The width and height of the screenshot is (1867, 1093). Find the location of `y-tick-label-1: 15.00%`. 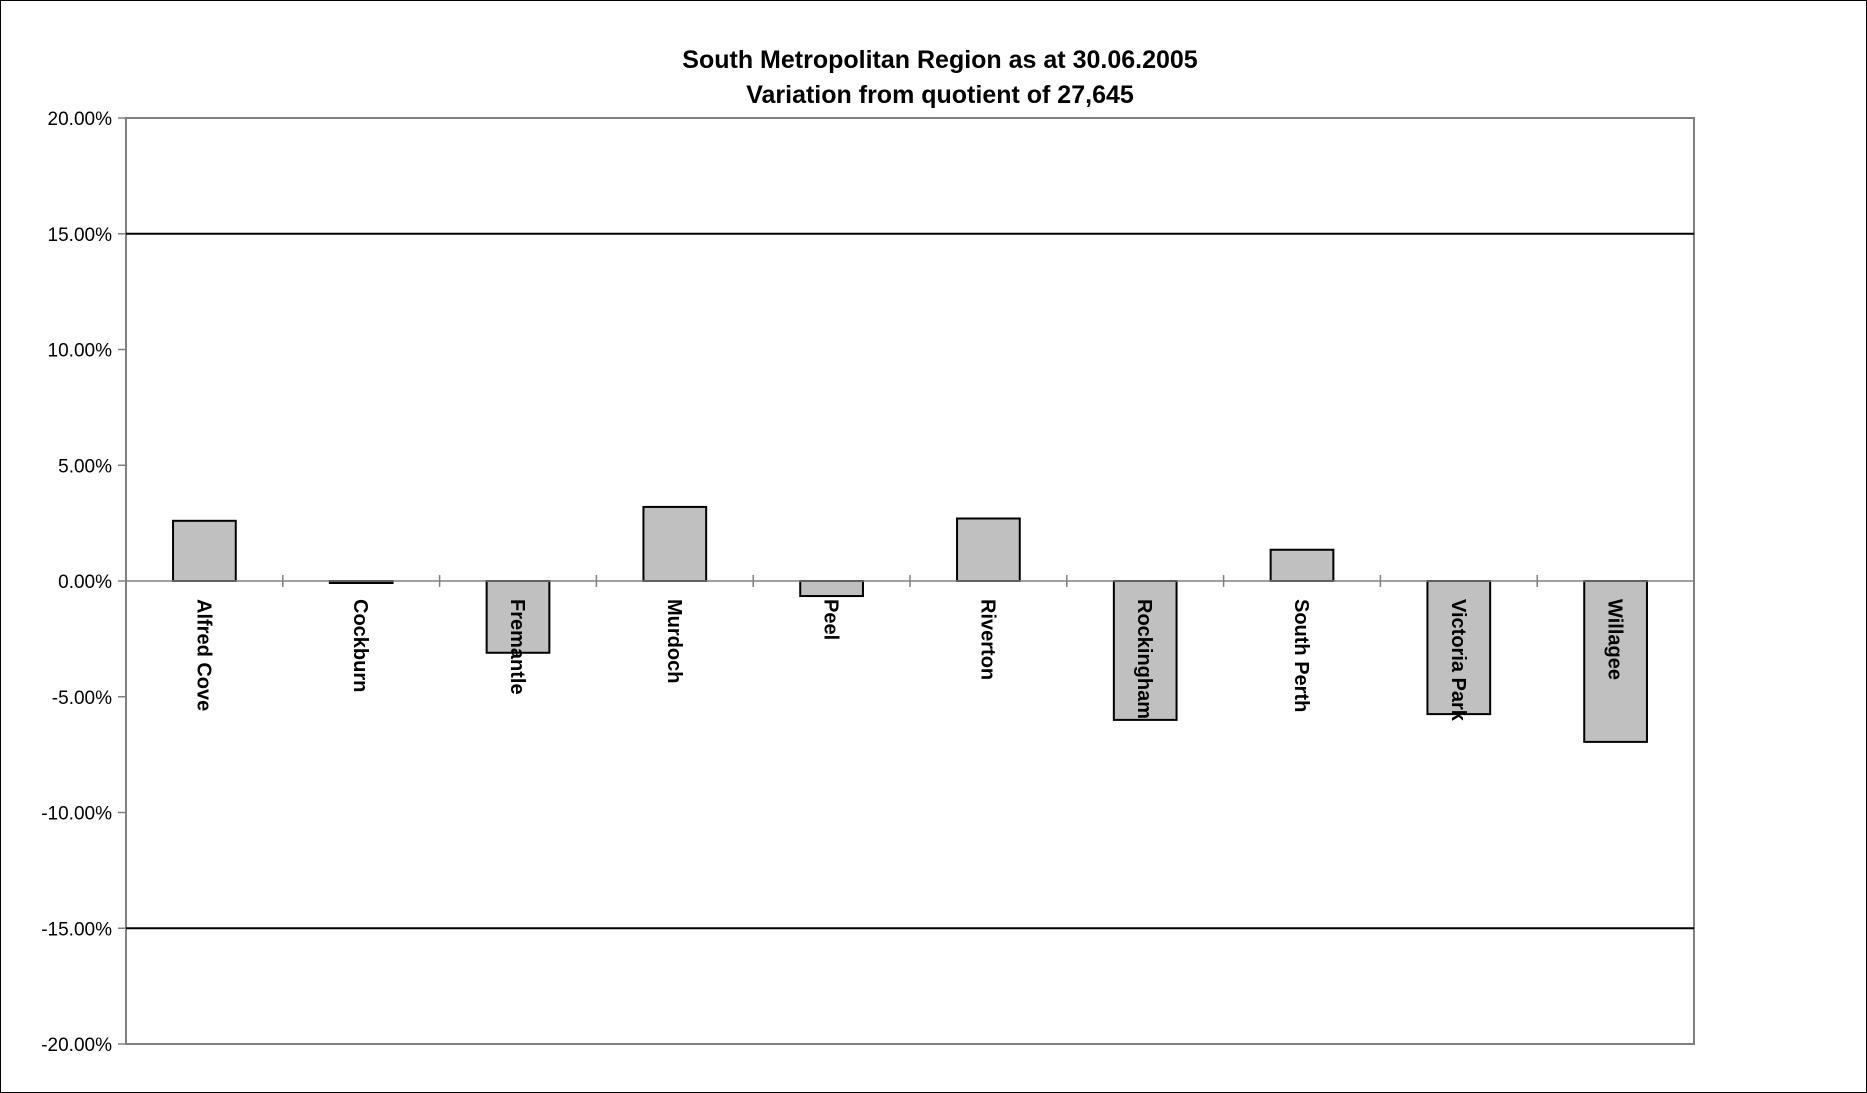

y-tick-label-1: 15.00% is located at coordinates (80, 235).